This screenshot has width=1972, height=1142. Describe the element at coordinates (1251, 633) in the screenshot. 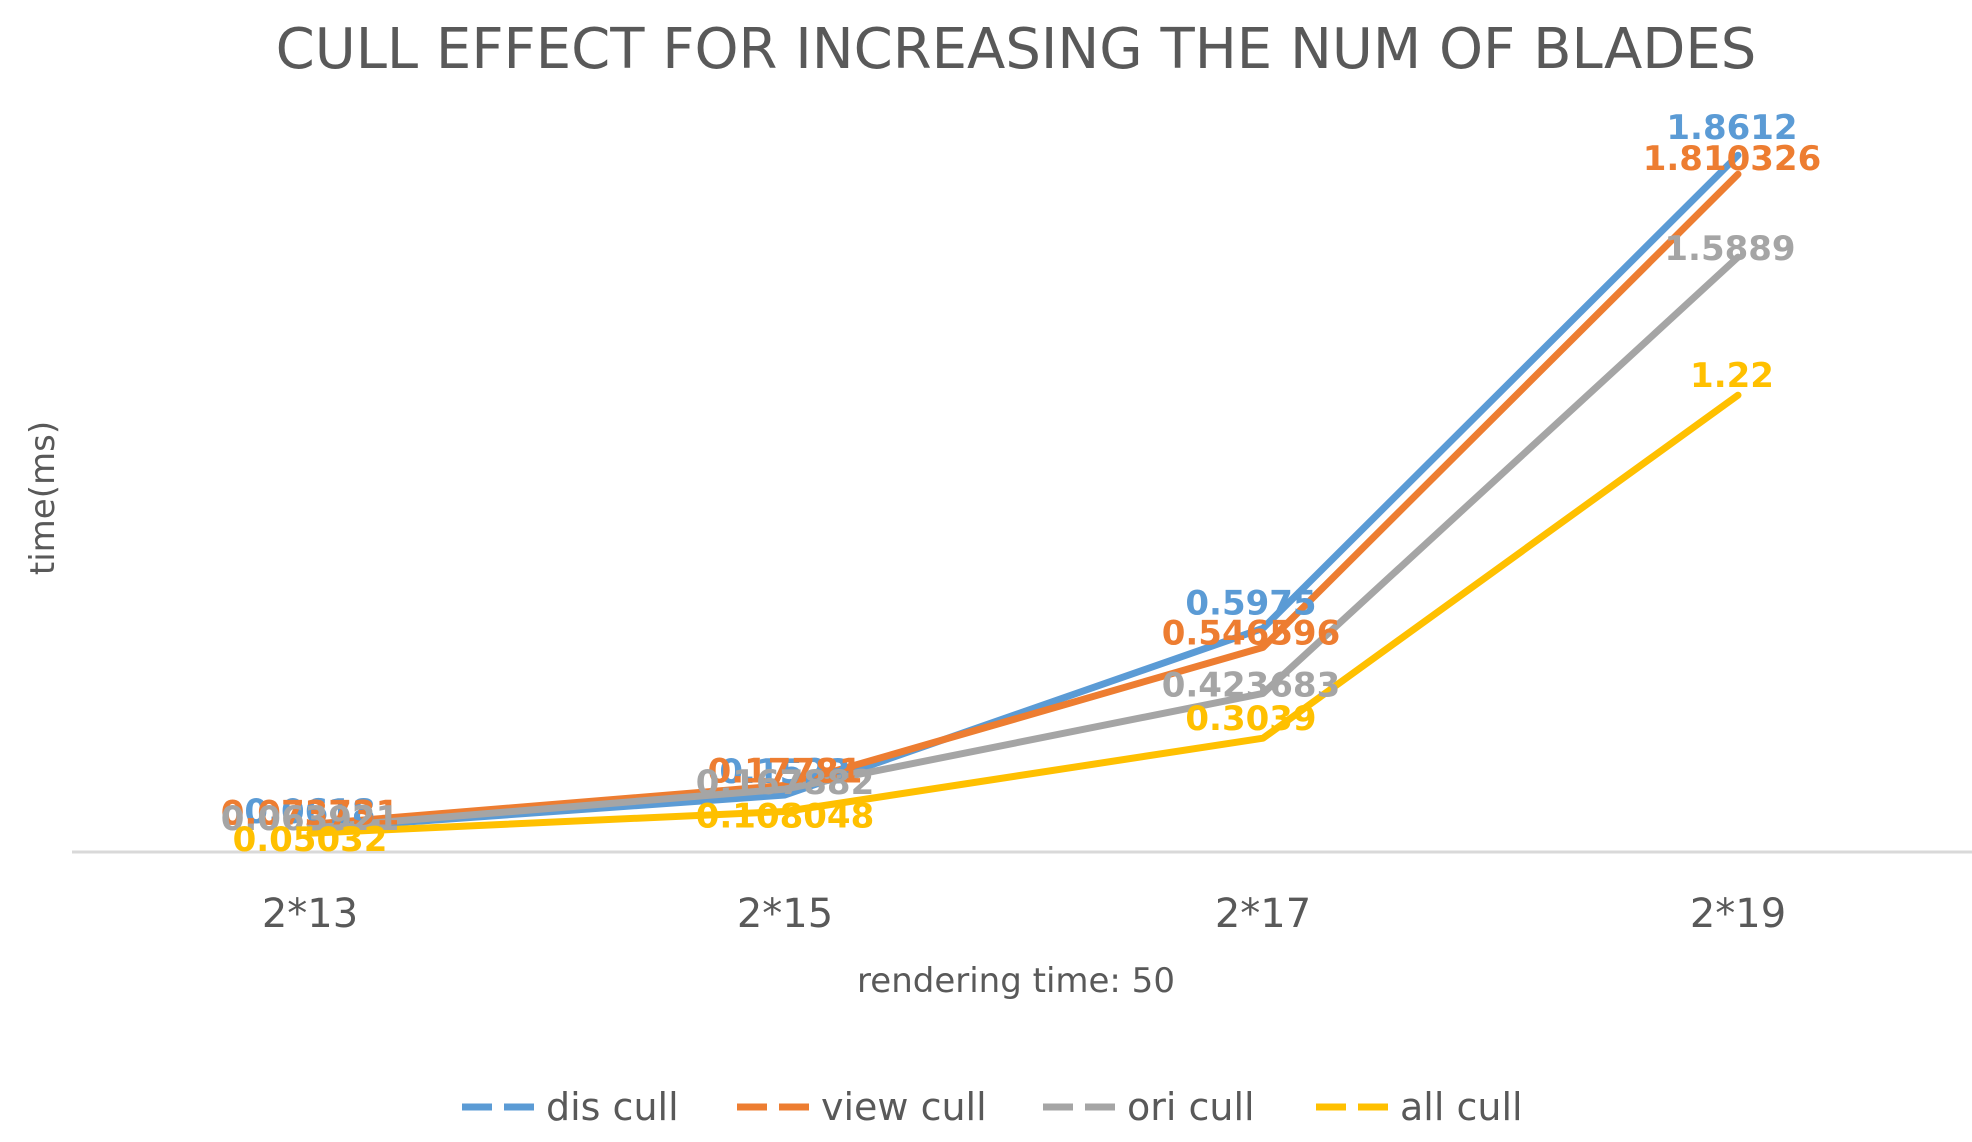

I see `data-label: 0.546596` at that location.